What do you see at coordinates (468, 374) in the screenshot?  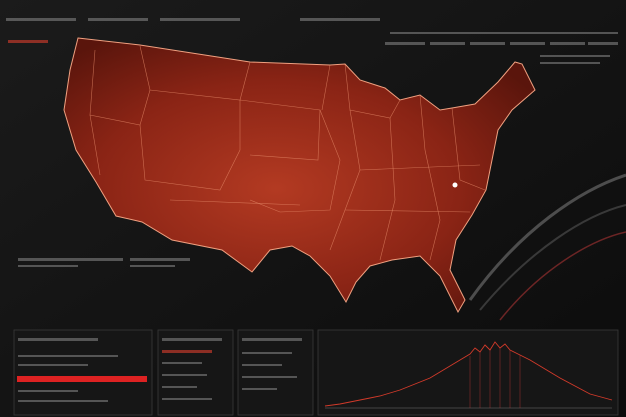 I see `spark-line` at bounding box center [468, 374].